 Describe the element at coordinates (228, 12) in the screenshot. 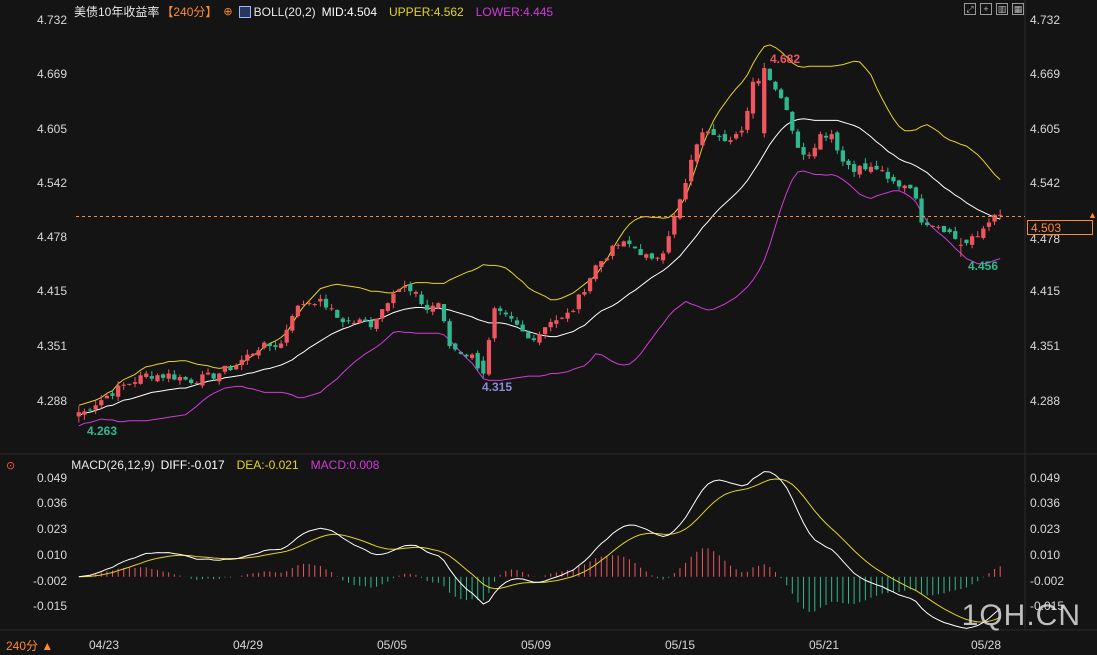

I see `target-icon: ⊕` at that location.